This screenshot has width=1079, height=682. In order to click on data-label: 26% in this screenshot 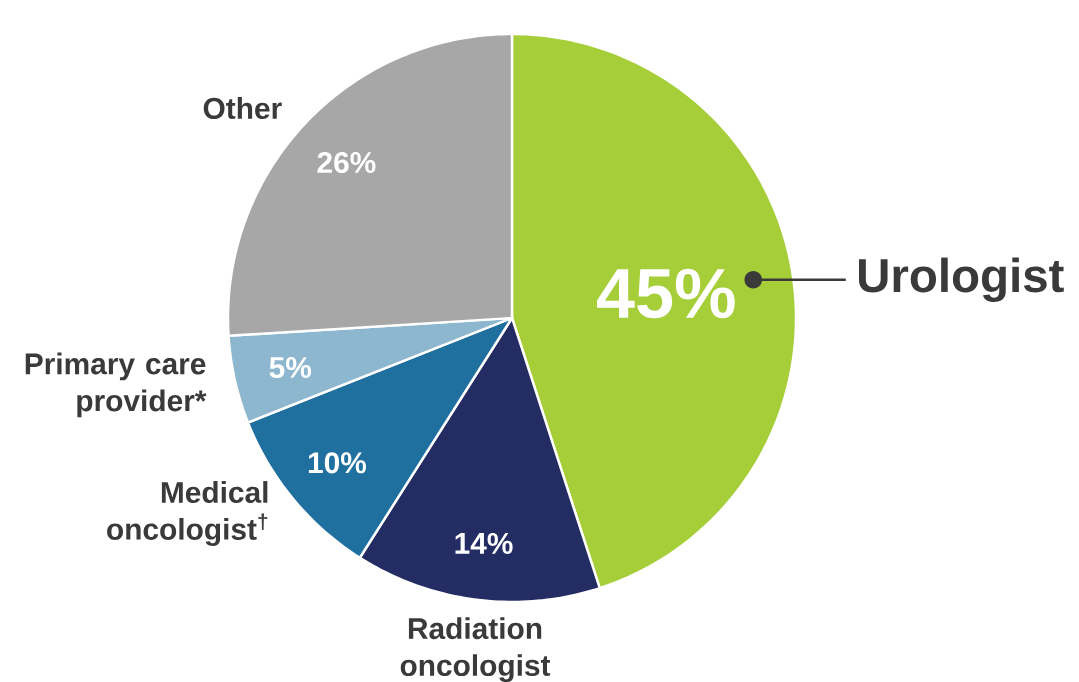, I will do `click(346, 162)`.